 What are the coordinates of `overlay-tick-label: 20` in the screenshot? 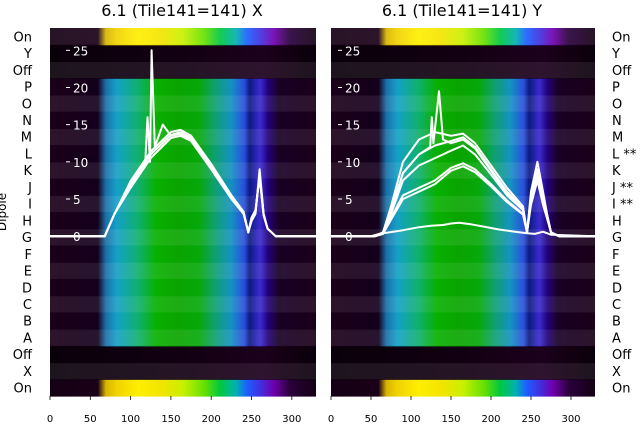 It's located at (80, 88).